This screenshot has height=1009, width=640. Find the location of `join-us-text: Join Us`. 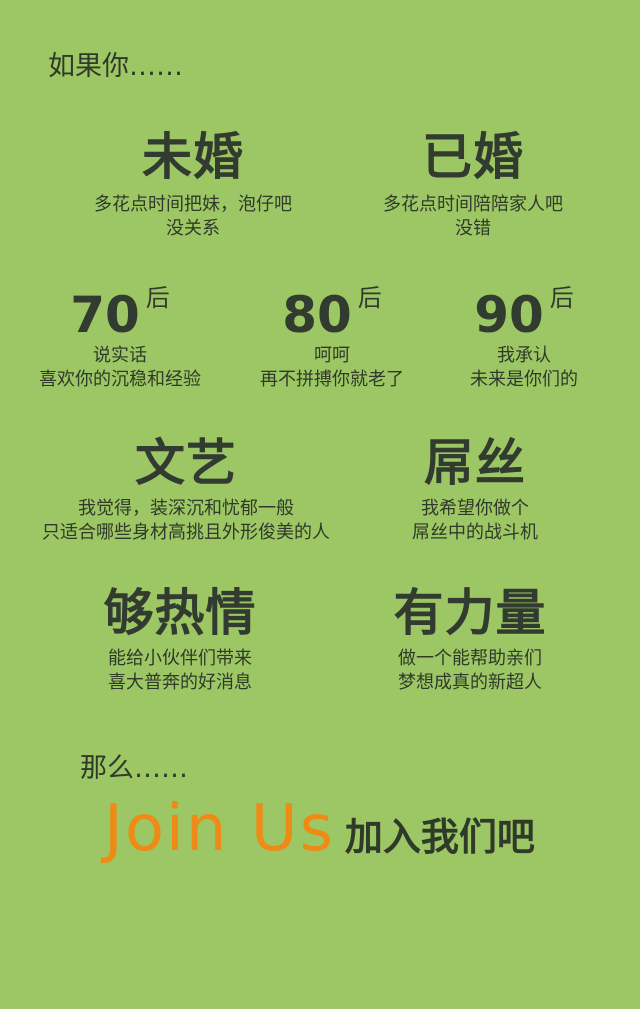

join-us-text: Join Us is located at coordinates (219, 829).